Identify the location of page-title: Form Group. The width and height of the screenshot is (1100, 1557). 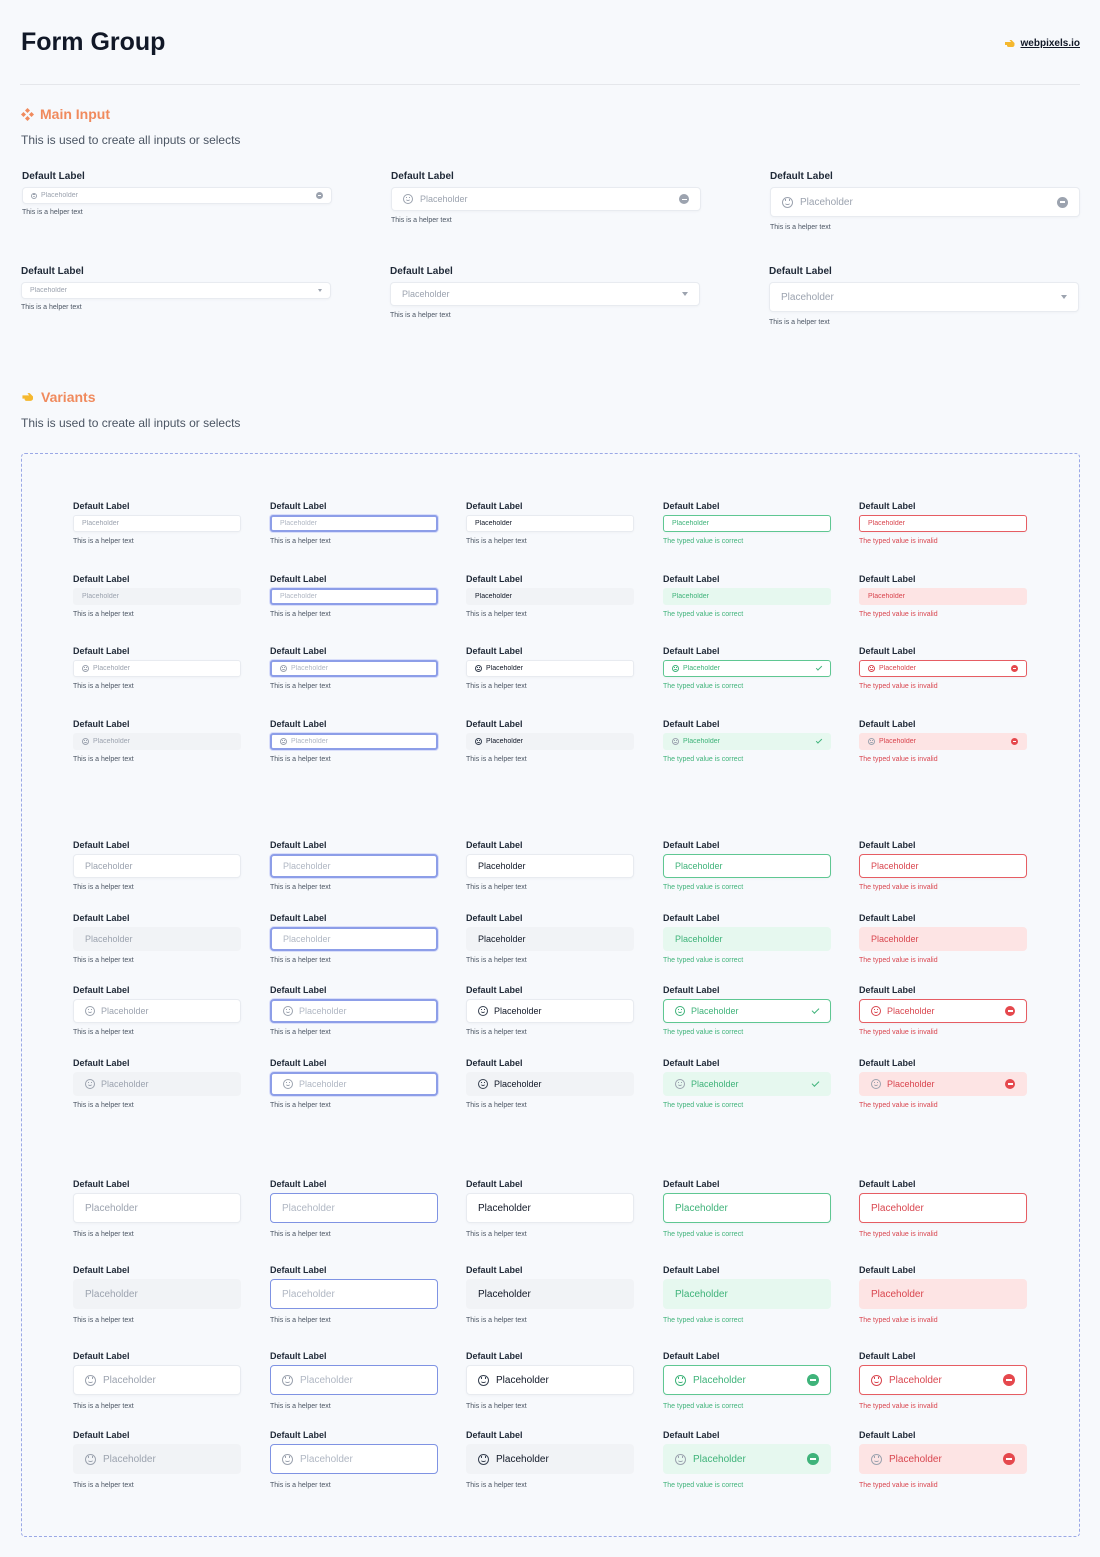
(93, 42).